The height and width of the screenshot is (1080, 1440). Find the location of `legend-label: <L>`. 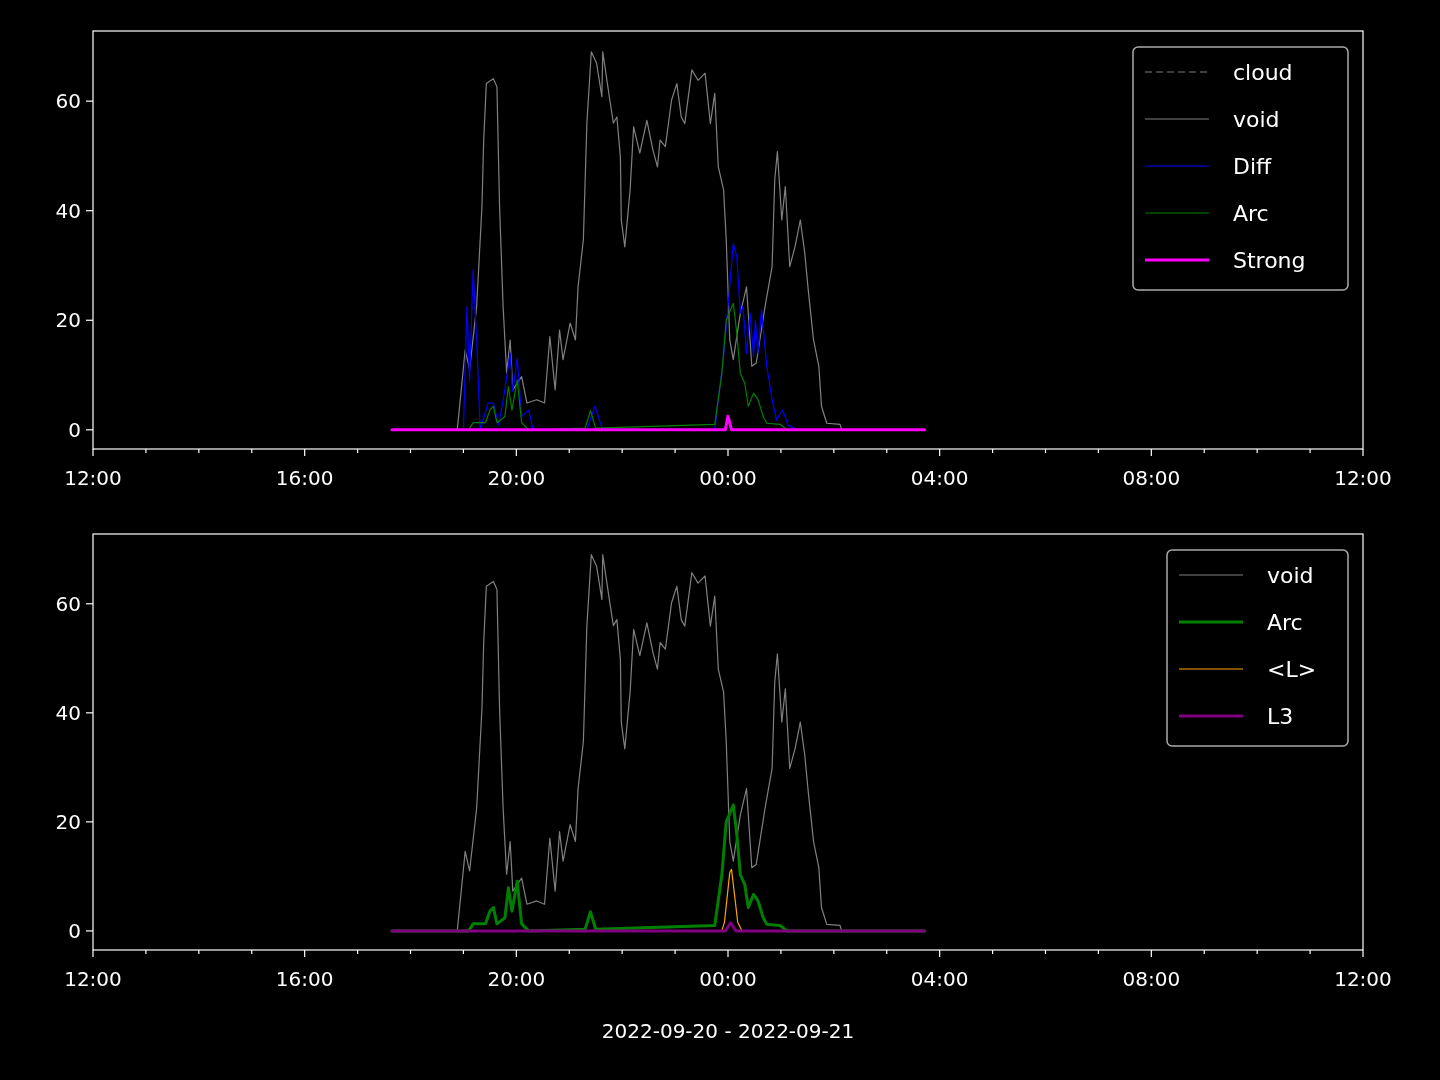

legend-label: <L> is located at coordinates (1292, 669).